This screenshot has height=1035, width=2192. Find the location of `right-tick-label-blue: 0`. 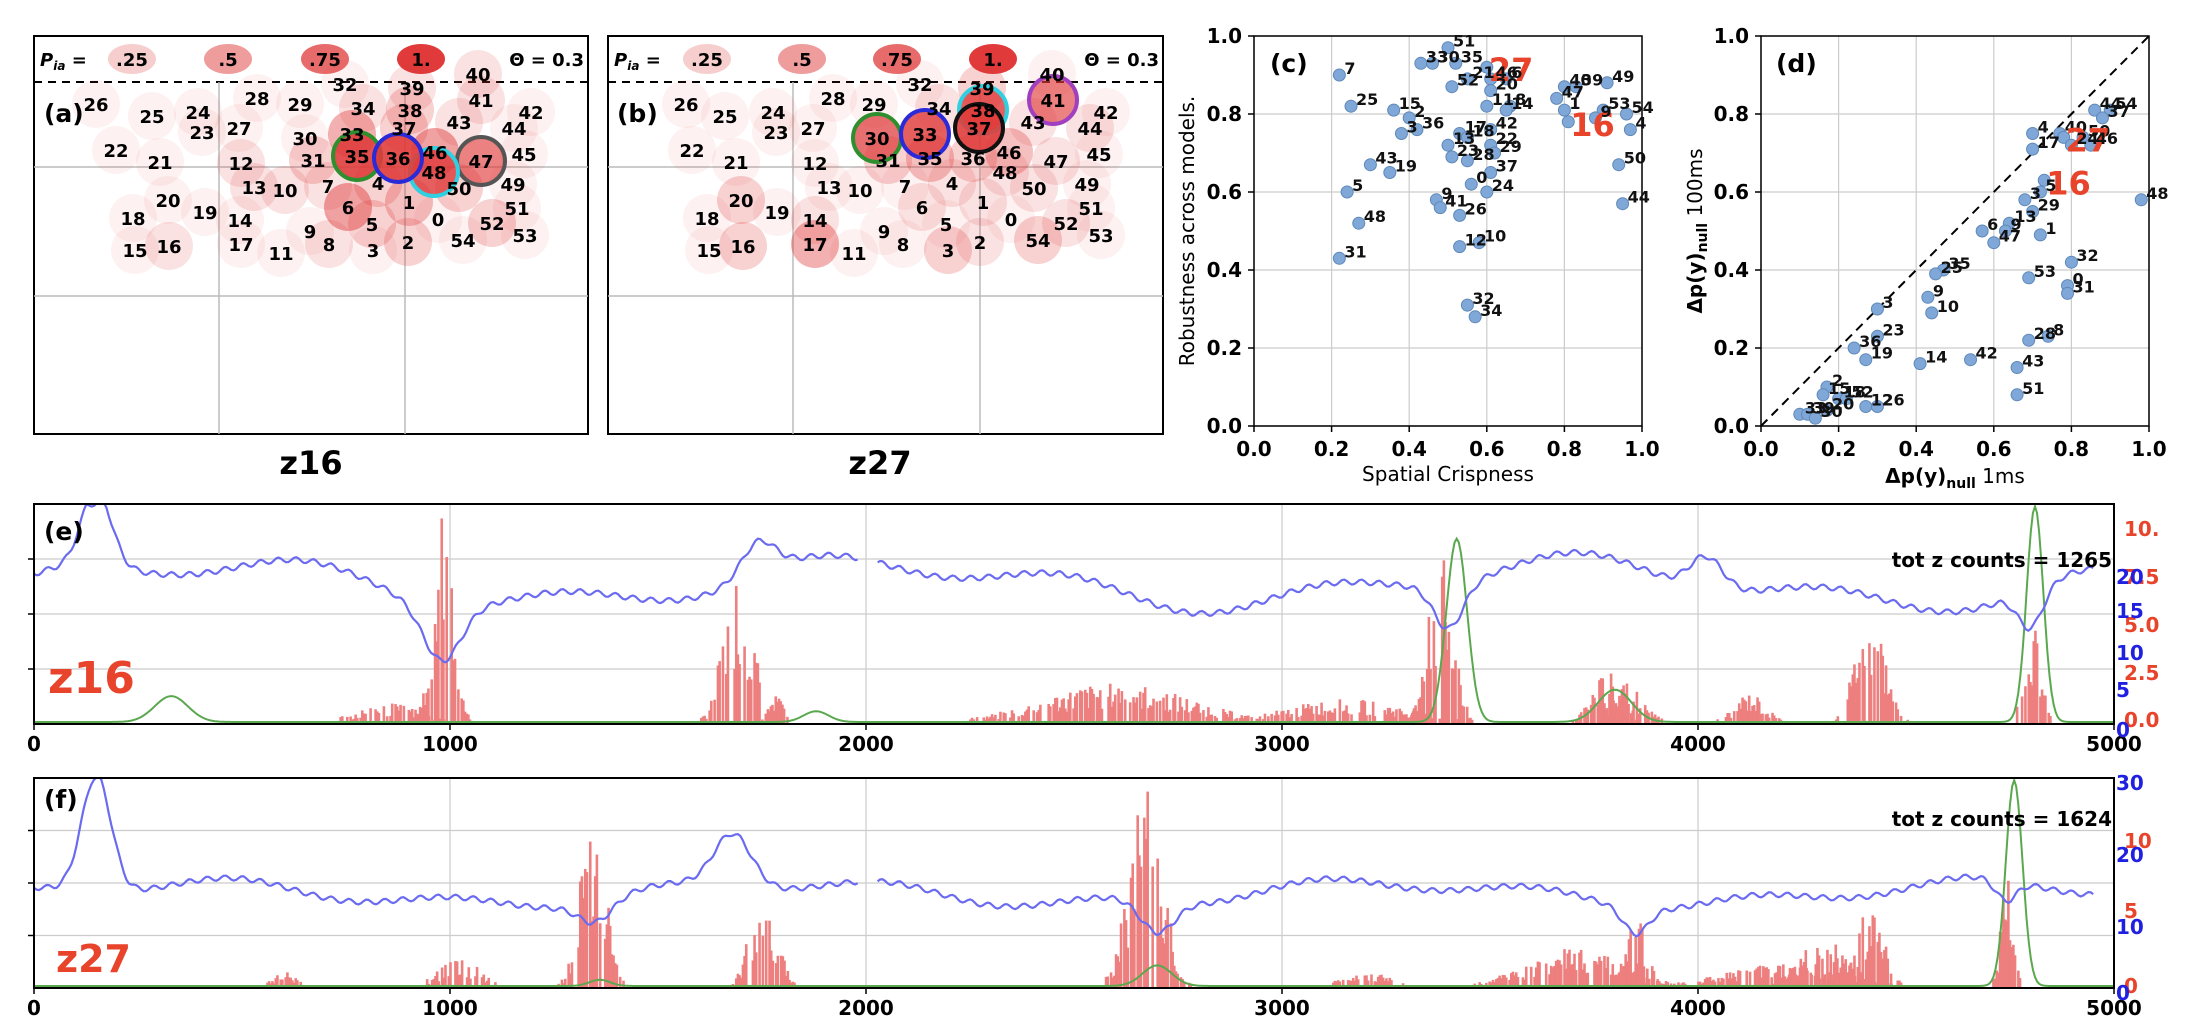

right-tick-label-blue: 0 is located at coordinates (2123, 730).